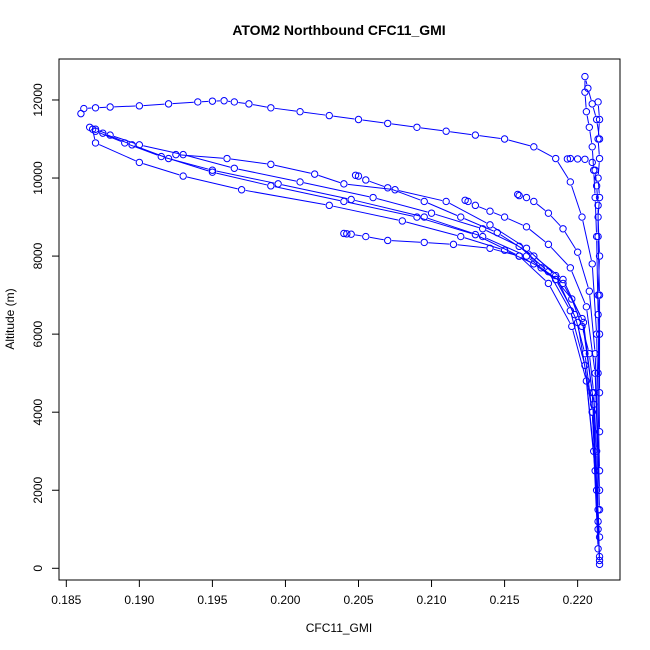 The image size is (650, 650). I want to click on y-tick-label: 2000, so click(38, 490).